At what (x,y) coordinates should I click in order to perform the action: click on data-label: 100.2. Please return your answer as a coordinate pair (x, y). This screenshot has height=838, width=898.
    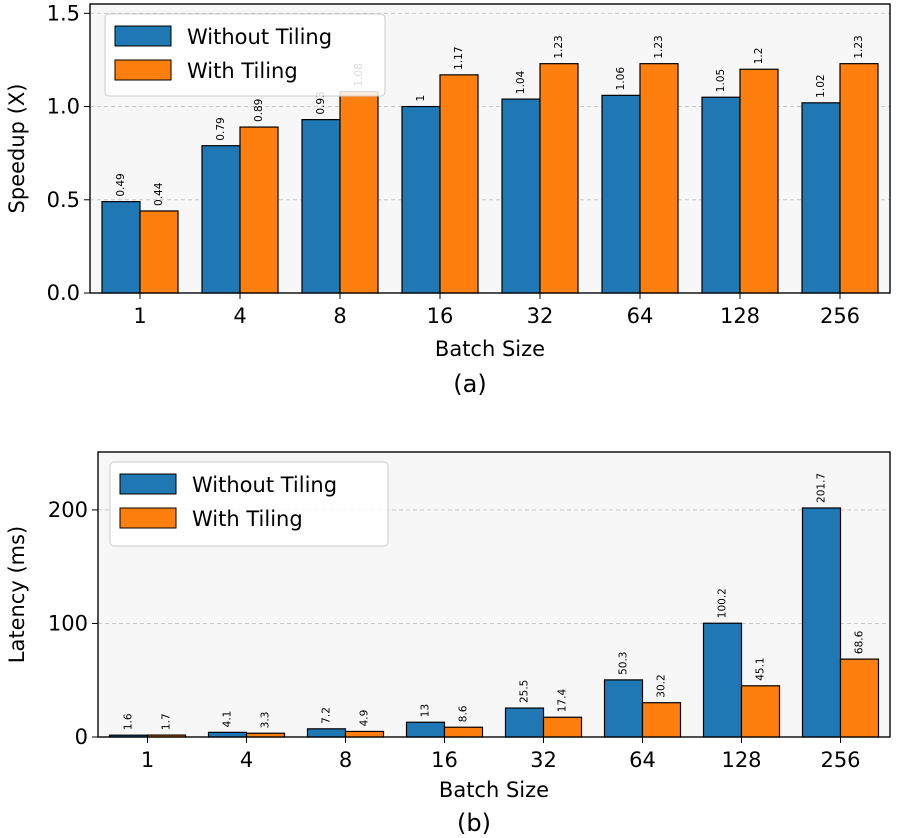
    Looking at the image, I should click on (723, 603).